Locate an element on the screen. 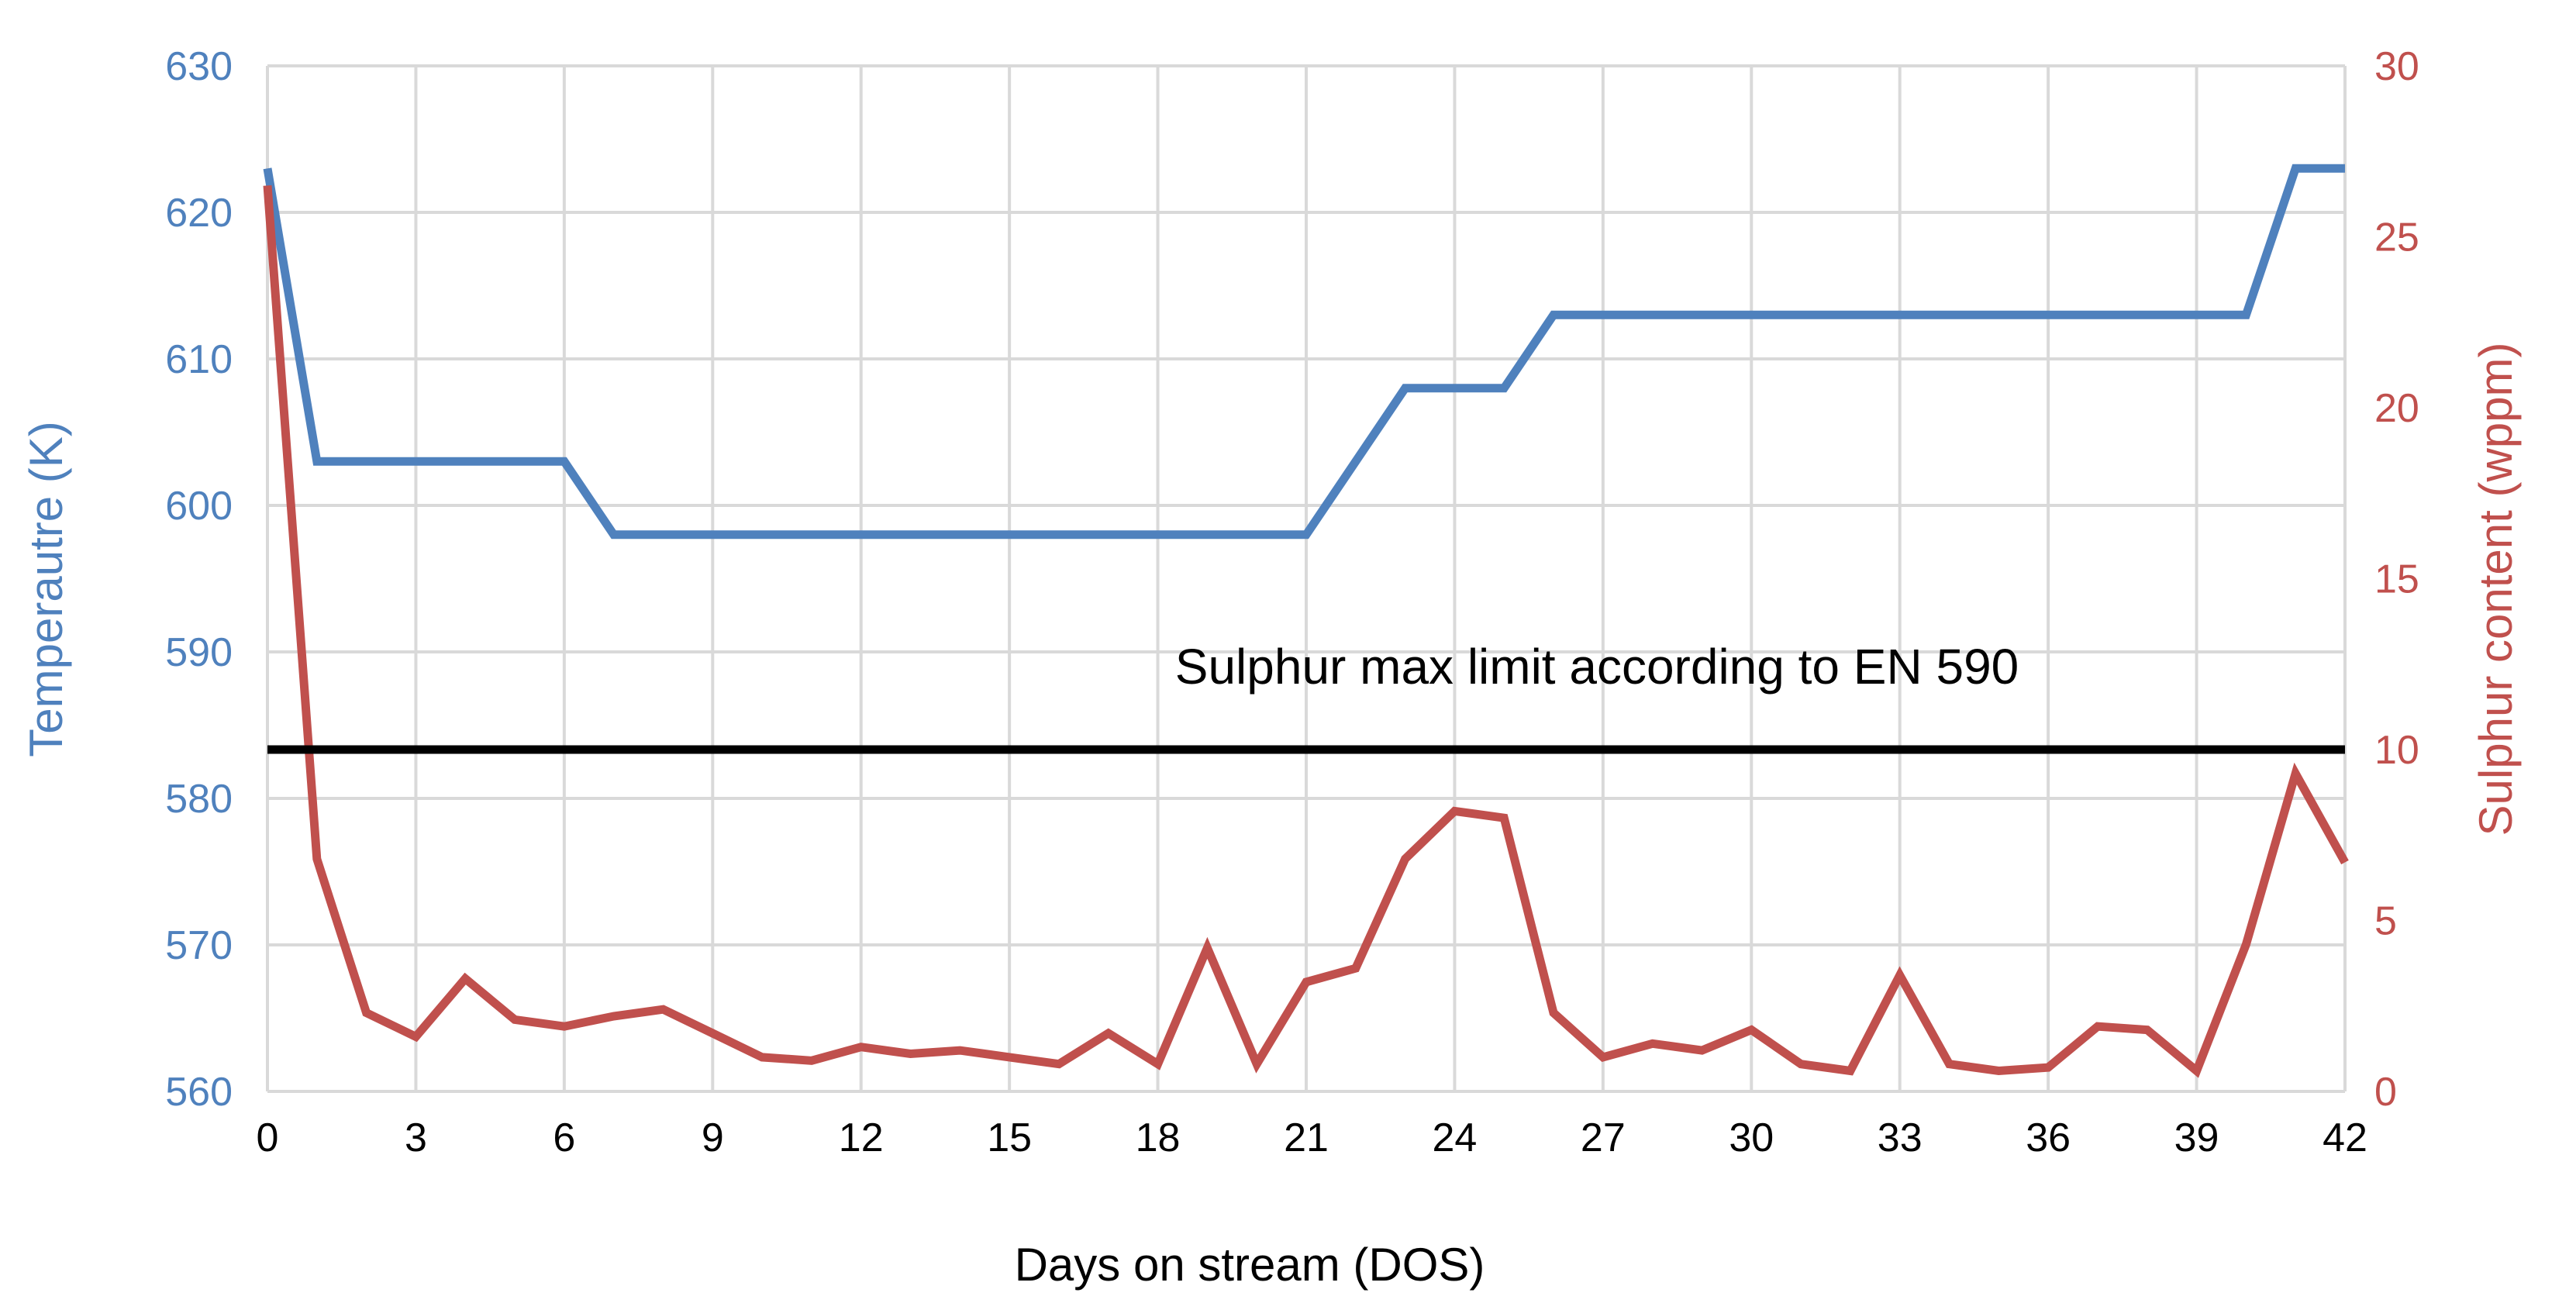 This screenshot has height=1310, width=2576. y-right-tick-label: 0 is located at coordinates (2385, 1092).